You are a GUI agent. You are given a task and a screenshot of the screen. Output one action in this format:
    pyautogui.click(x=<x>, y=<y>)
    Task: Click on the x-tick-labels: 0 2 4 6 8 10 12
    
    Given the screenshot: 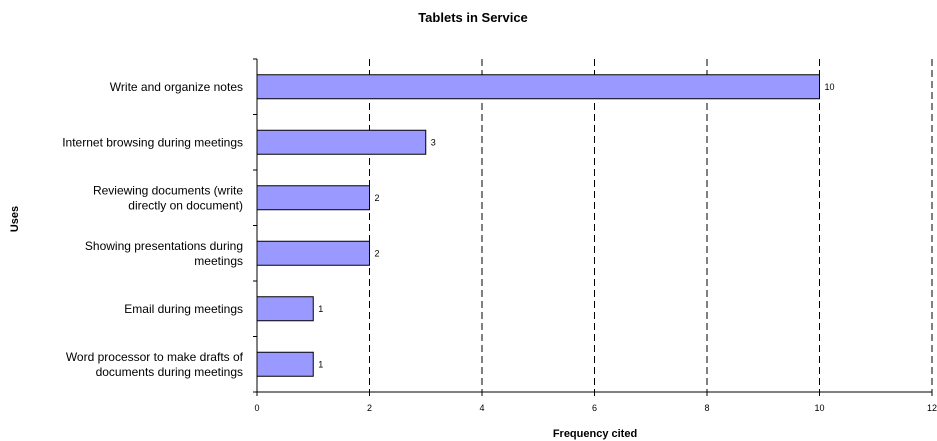 What is the action you would take?
    pyautogui.click(x=595, y=408)
    